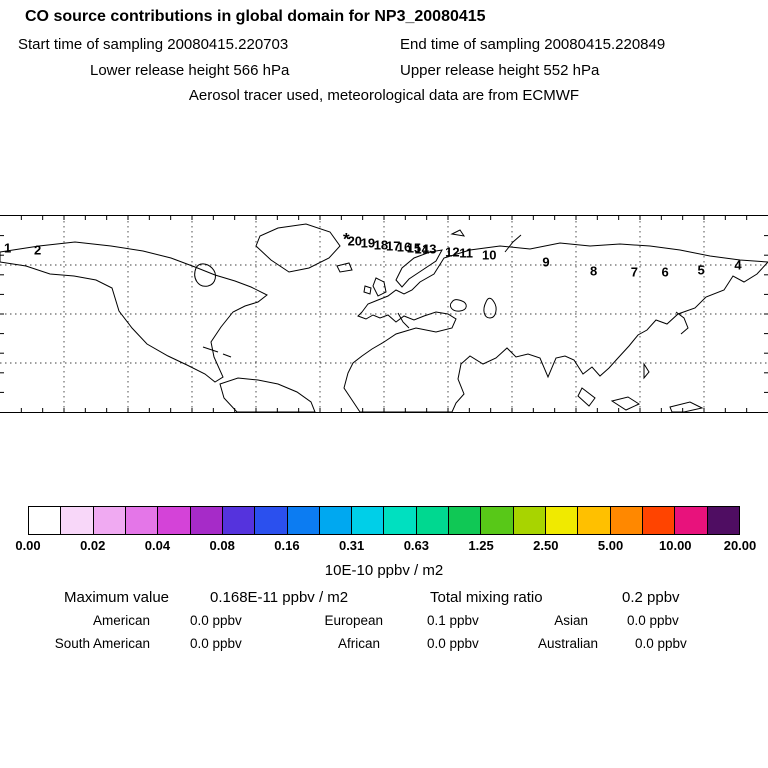 The width and height of the screenshot is (768, 768). I want to click on release-point-marker: *, so click(346, 239).